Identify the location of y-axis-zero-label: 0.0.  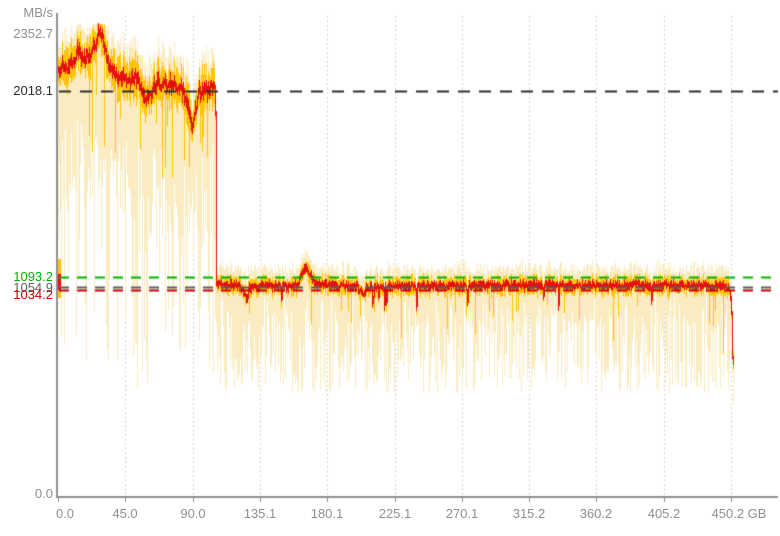
(43, 493).